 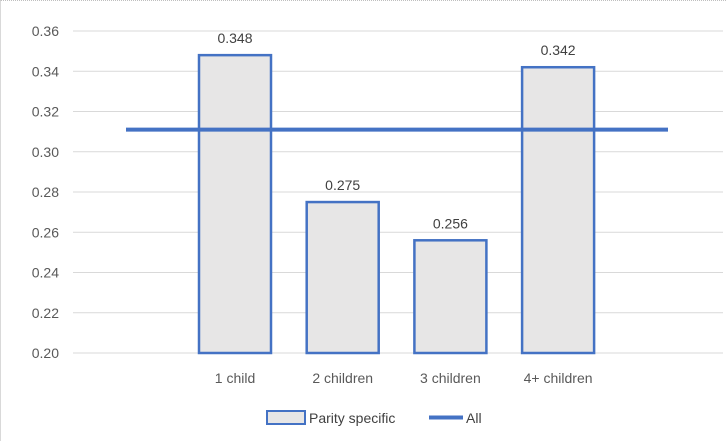 What do you see at coordinates (45, 232) in the screenshot?
I see `y-tick-label: 0.26` at bounding box center [45, 232].